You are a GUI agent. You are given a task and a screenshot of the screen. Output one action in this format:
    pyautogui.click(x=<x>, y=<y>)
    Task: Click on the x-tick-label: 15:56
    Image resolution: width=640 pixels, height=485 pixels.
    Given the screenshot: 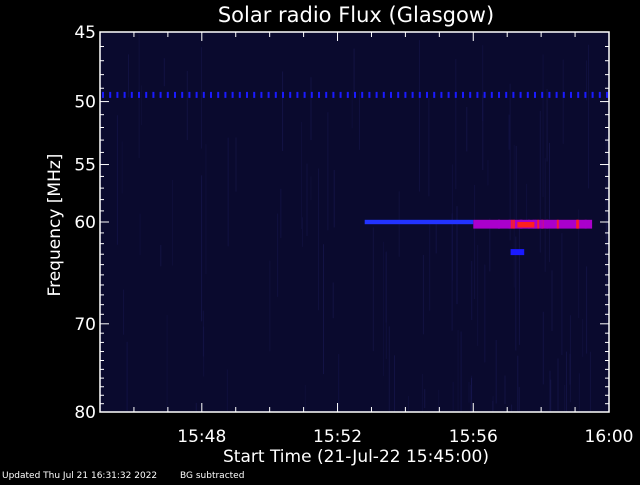 What is the action you would take?
    pyautogui.click(x=473, y=437)
    